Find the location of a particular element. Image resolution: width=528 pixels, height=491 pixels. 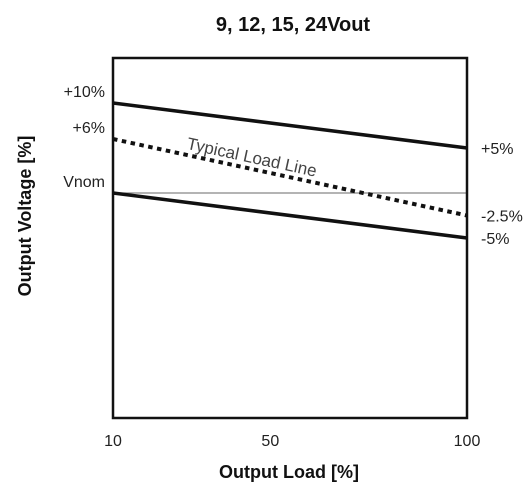

right-y-label-0: +5% is located at coordinates (497, 149).